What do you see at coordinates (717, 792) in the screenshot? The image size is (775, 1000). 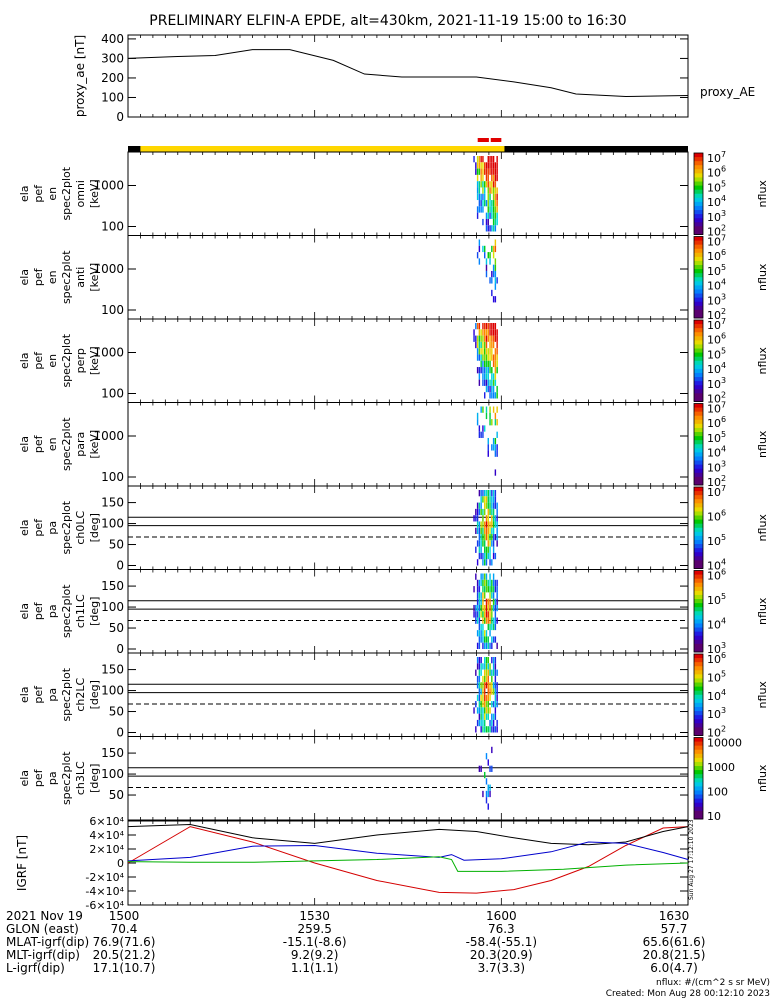 I see `colorbar-tick-label: 100` at bounding box center [717, 792].